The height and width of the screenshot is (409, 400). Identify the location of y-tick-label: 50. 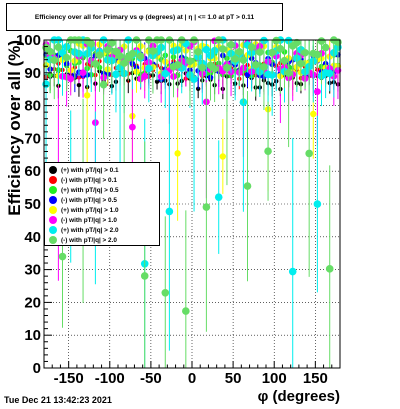
(32, 204).